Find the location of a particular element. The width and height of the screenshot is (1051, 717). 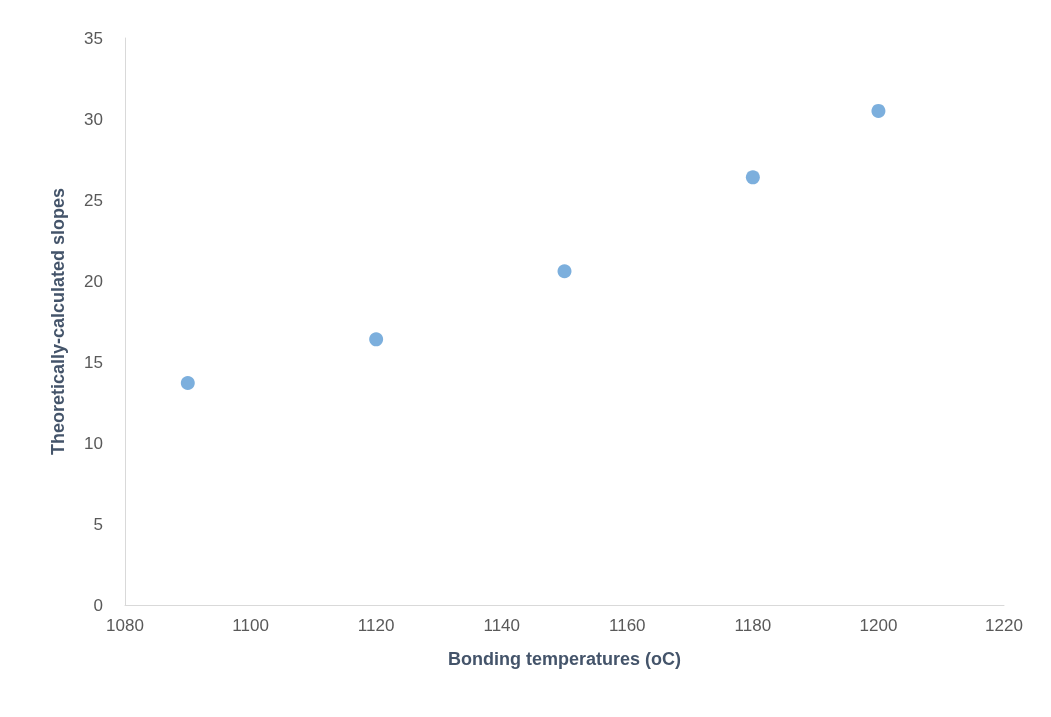

y-tick-label: 0 is located at coordinates (98, 605).